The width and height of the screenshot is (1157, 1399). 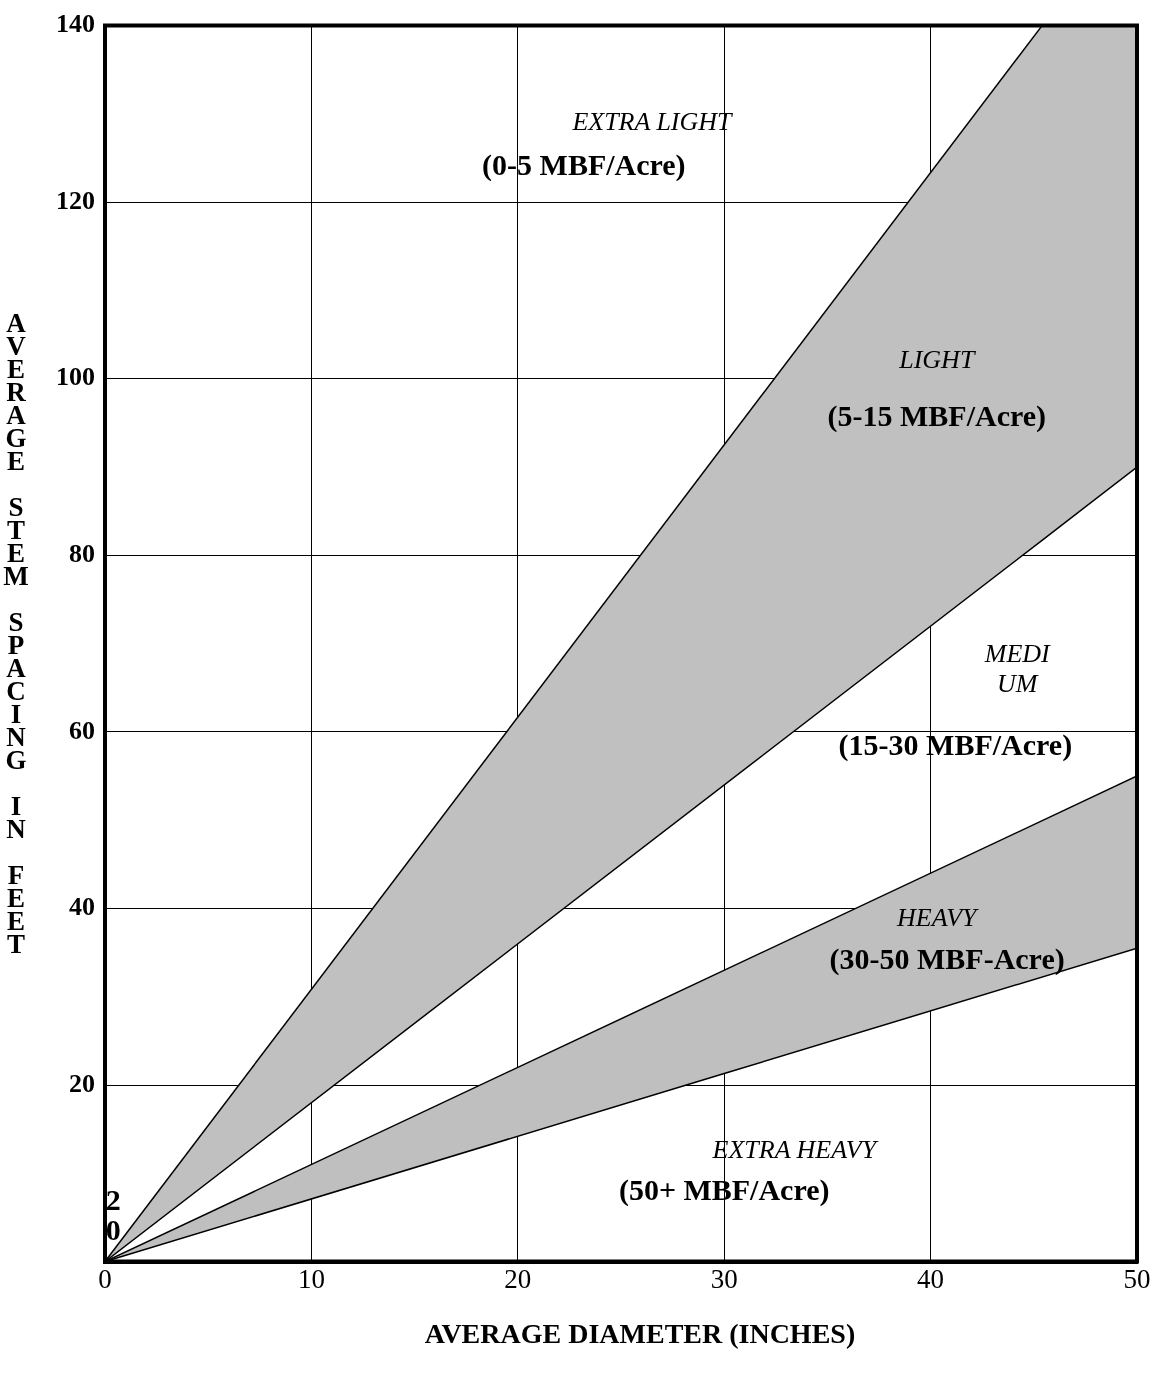 I want to click on x-axis-title: AVERAGE DIAMETER (INCHES), so click(x=640, y=1334).